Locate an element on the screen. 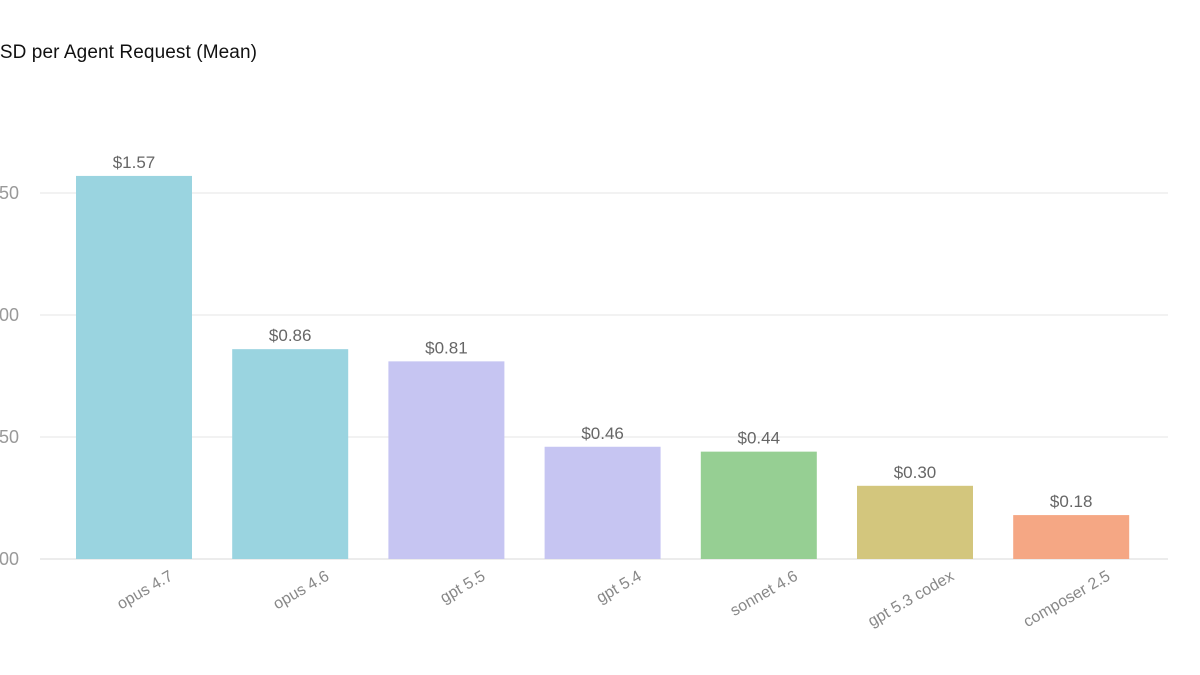  chart-title: USD per Agent Request (Mean) is located at coordinates (129, 52).